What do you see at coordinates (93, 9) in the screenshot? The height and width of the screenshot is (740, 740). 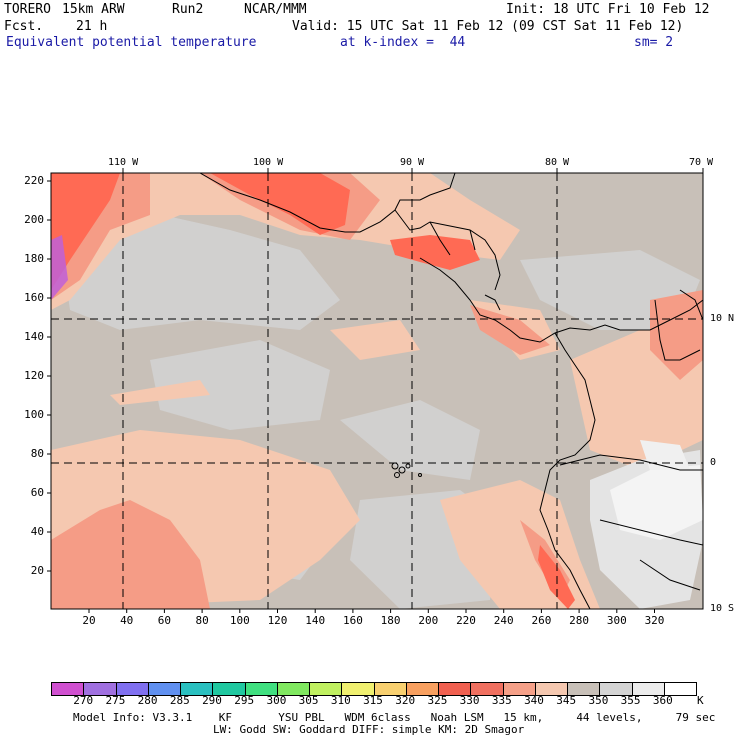 I see `header-resolution: 15km ARW` at bounding box center [93, 9].